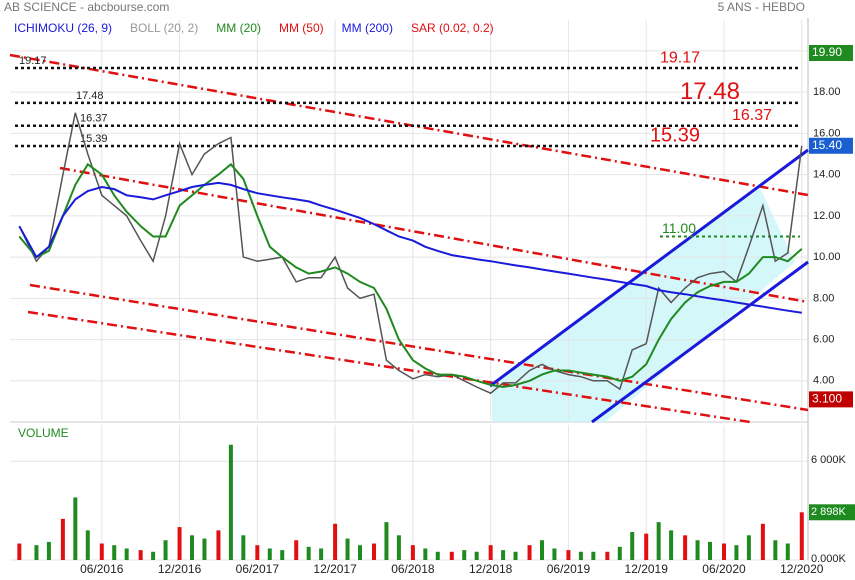  I want to click on price-marker-label: 19.90, so click(827, 52).